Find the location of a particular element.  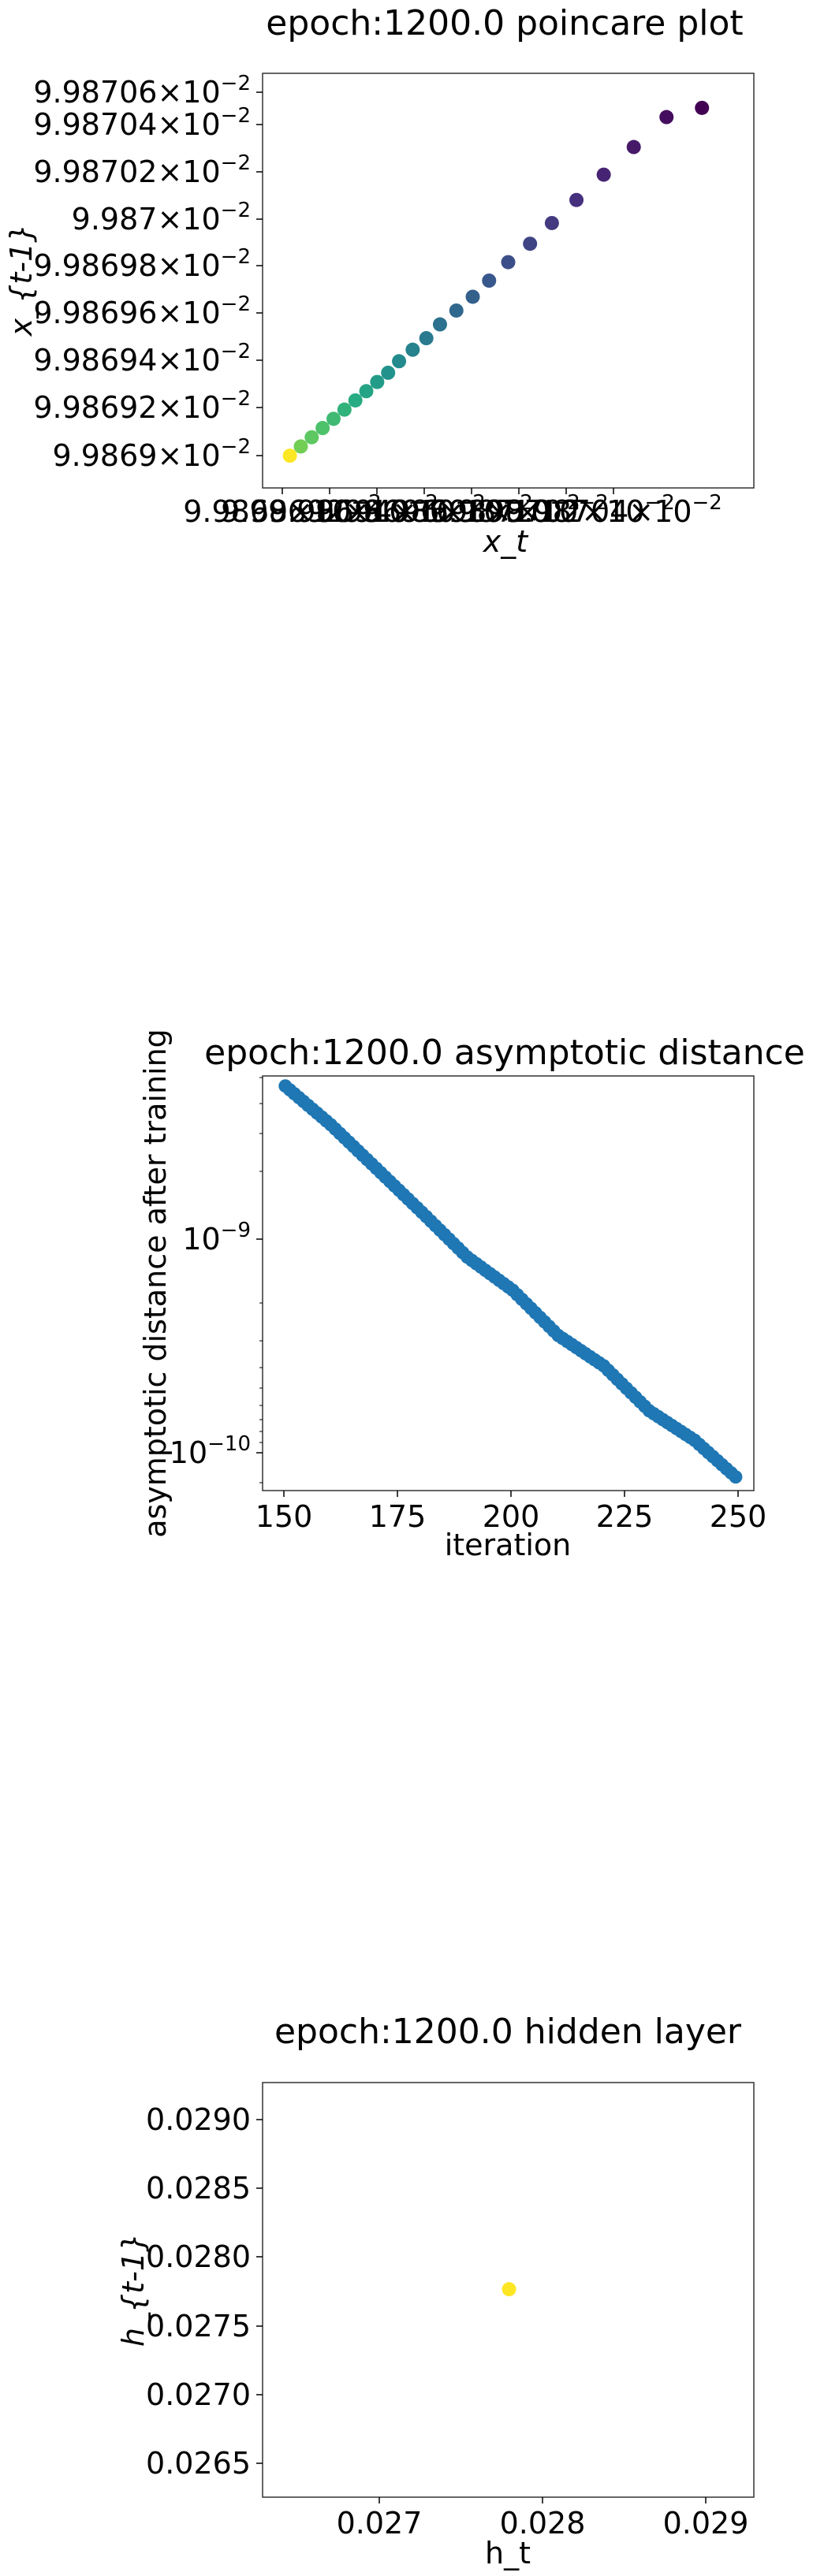

svg-text: 10−10 is located at coordinates (210, 1451).